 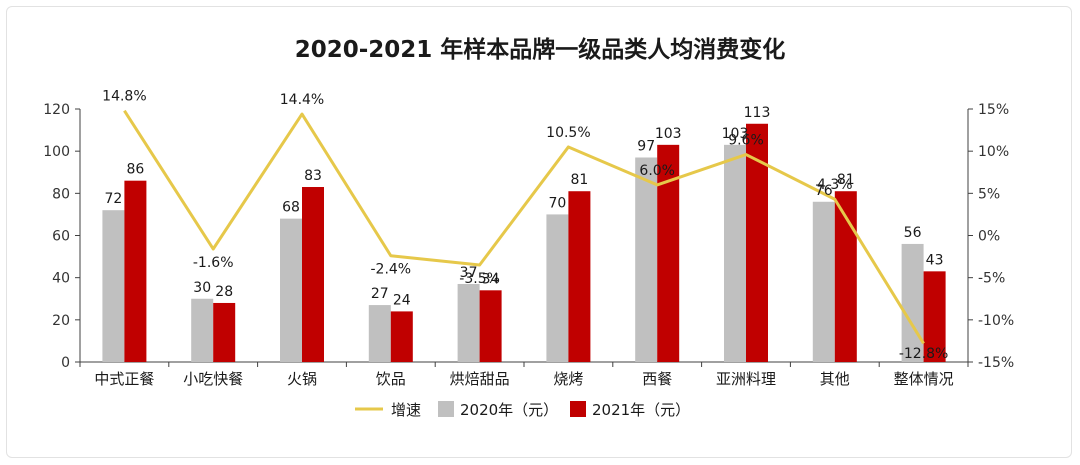 I want to click on y-right-tick-label: 10%, so click(x=993, y=152).